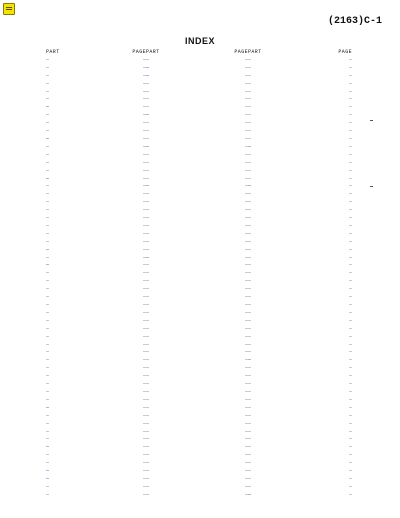  What do you see at coordinates (354, 21) in the screenshot?
I see `page-number: (2163)C-1` at bounding box center [354, 21].